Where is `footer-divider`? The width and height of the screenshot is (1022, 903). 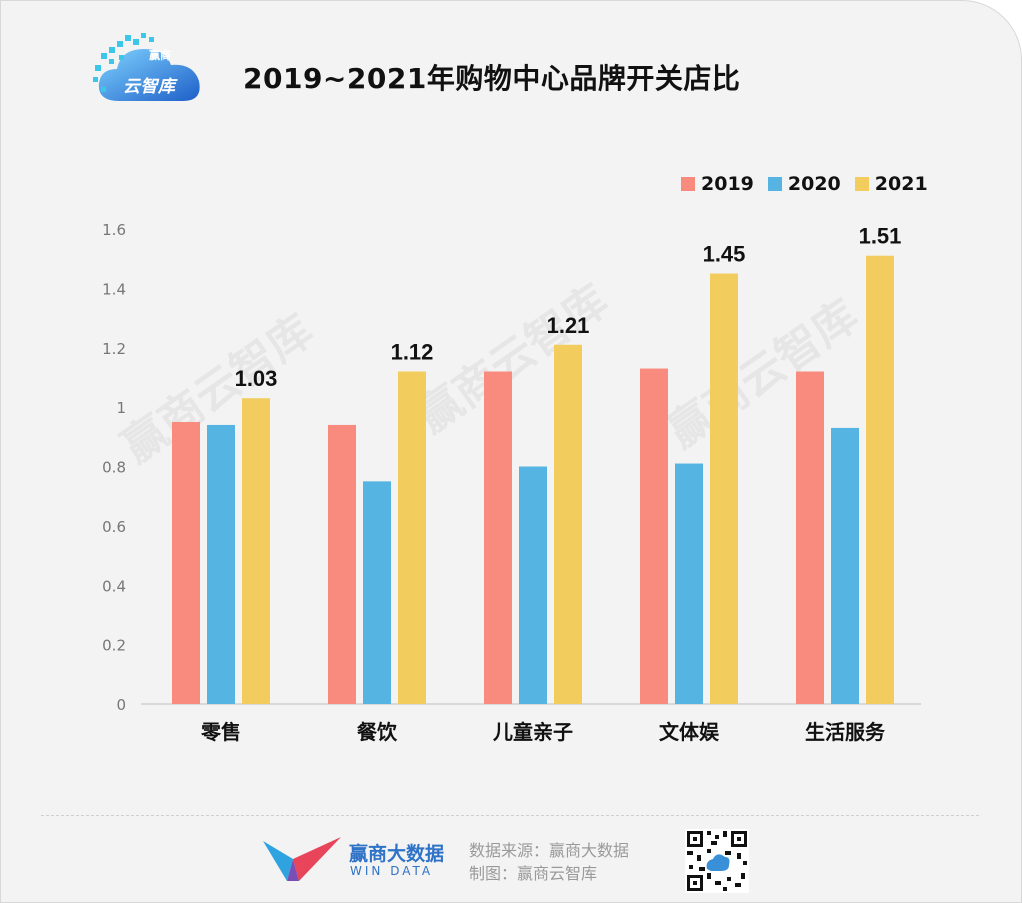 footer-divider is located at coordinates (510, 815).